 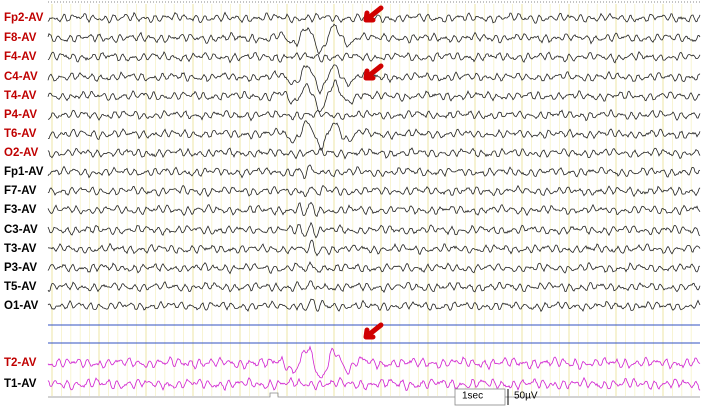 I want to click on event-marker-line, so click(x=374, y=395).